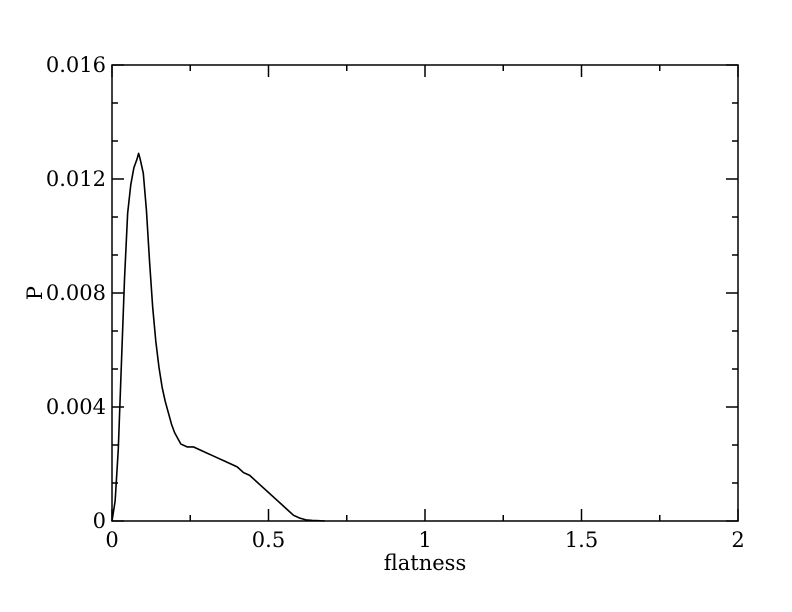  I want to click on y-tick-label: 0.016, so click(76, 65).